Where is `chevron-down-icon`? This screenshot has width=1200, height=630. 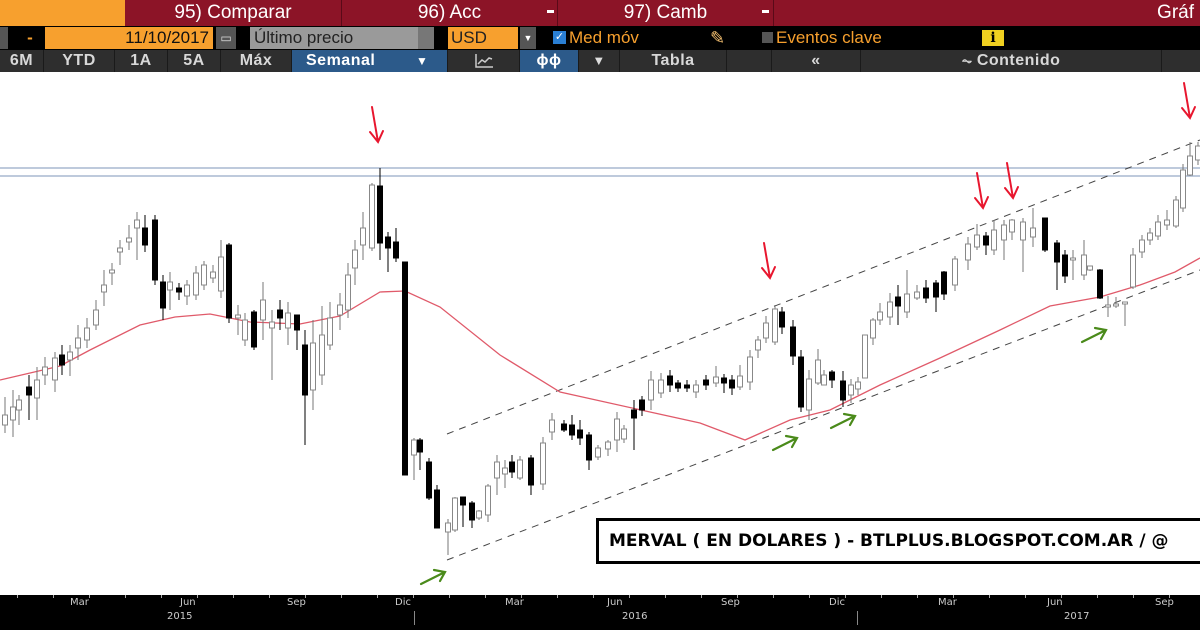
chevron-down-icon is located at coordinates (426, 38).